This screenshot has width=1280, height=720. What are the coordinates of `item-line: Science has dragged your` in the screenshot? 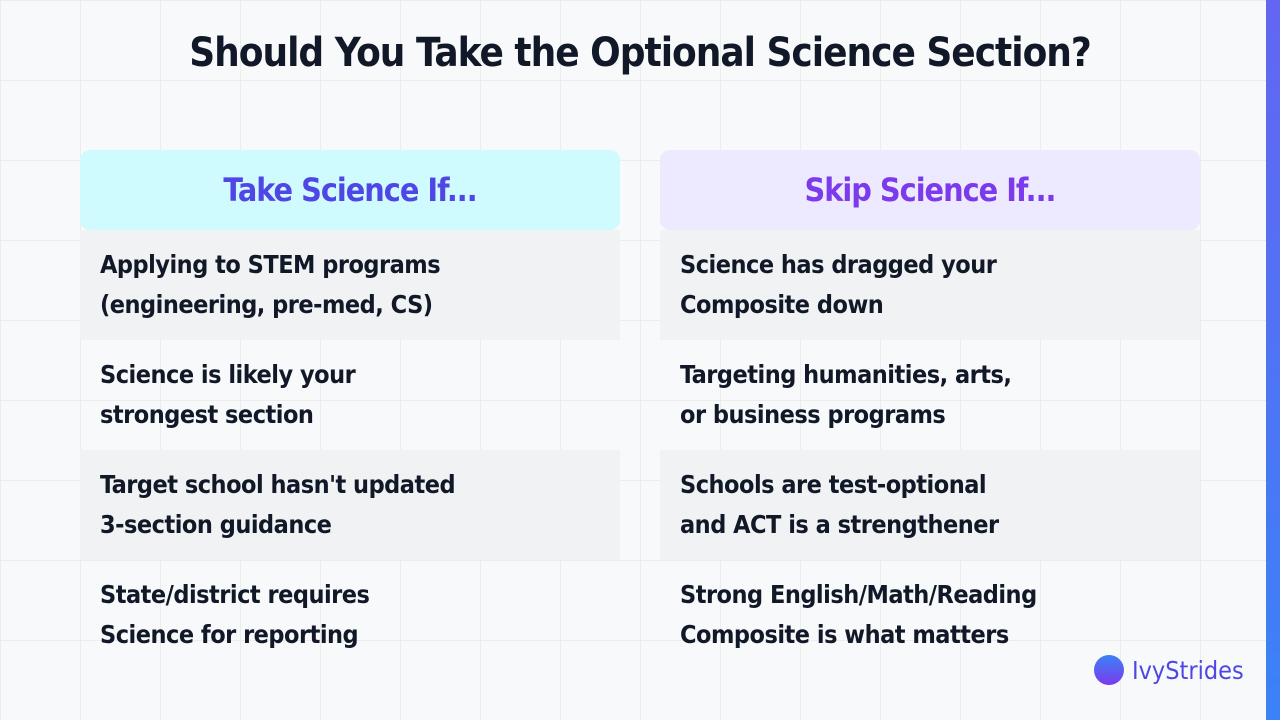 It's located at (838, 264).